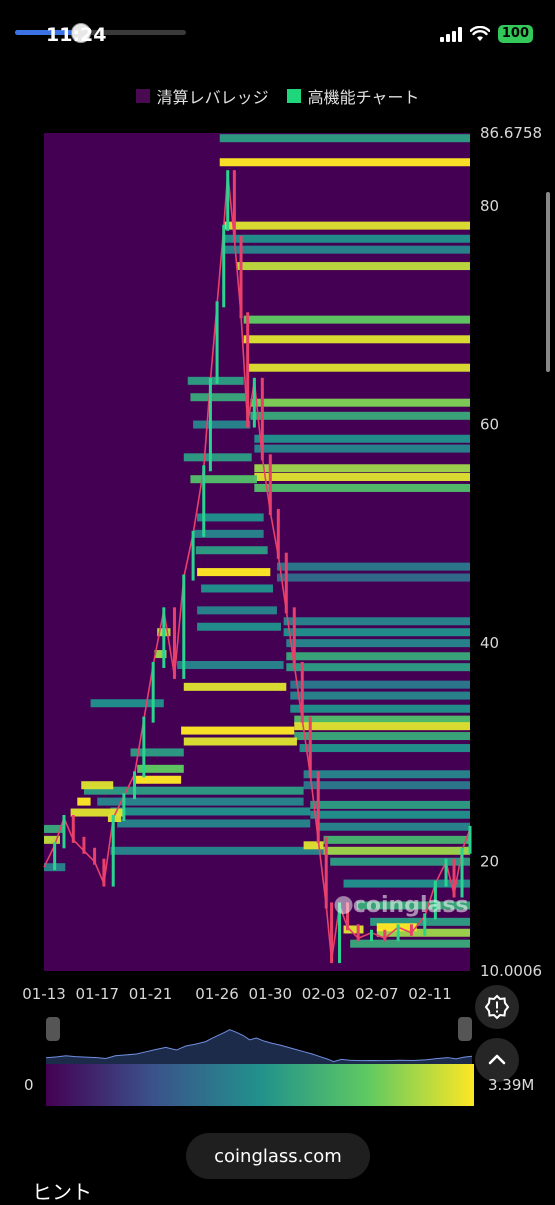  I want to click on scroll-top-button, so click(497, 1060).